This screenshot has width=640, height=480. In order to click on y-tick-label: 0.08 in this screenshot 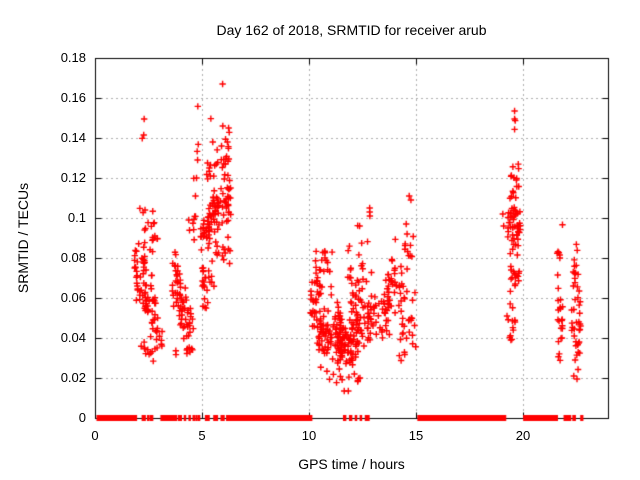, I will do `click(73, 257)`.